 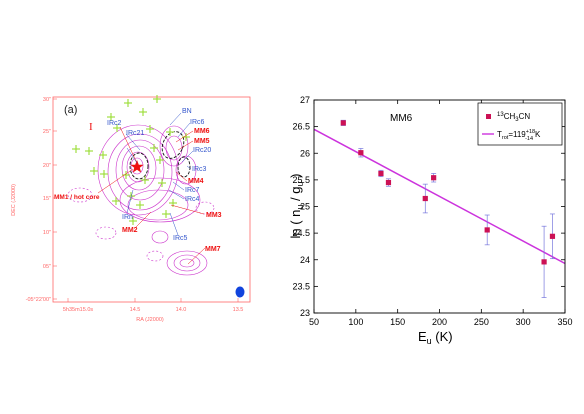 I want to click on label-mm6: MM6, so click(x=202, y=131).